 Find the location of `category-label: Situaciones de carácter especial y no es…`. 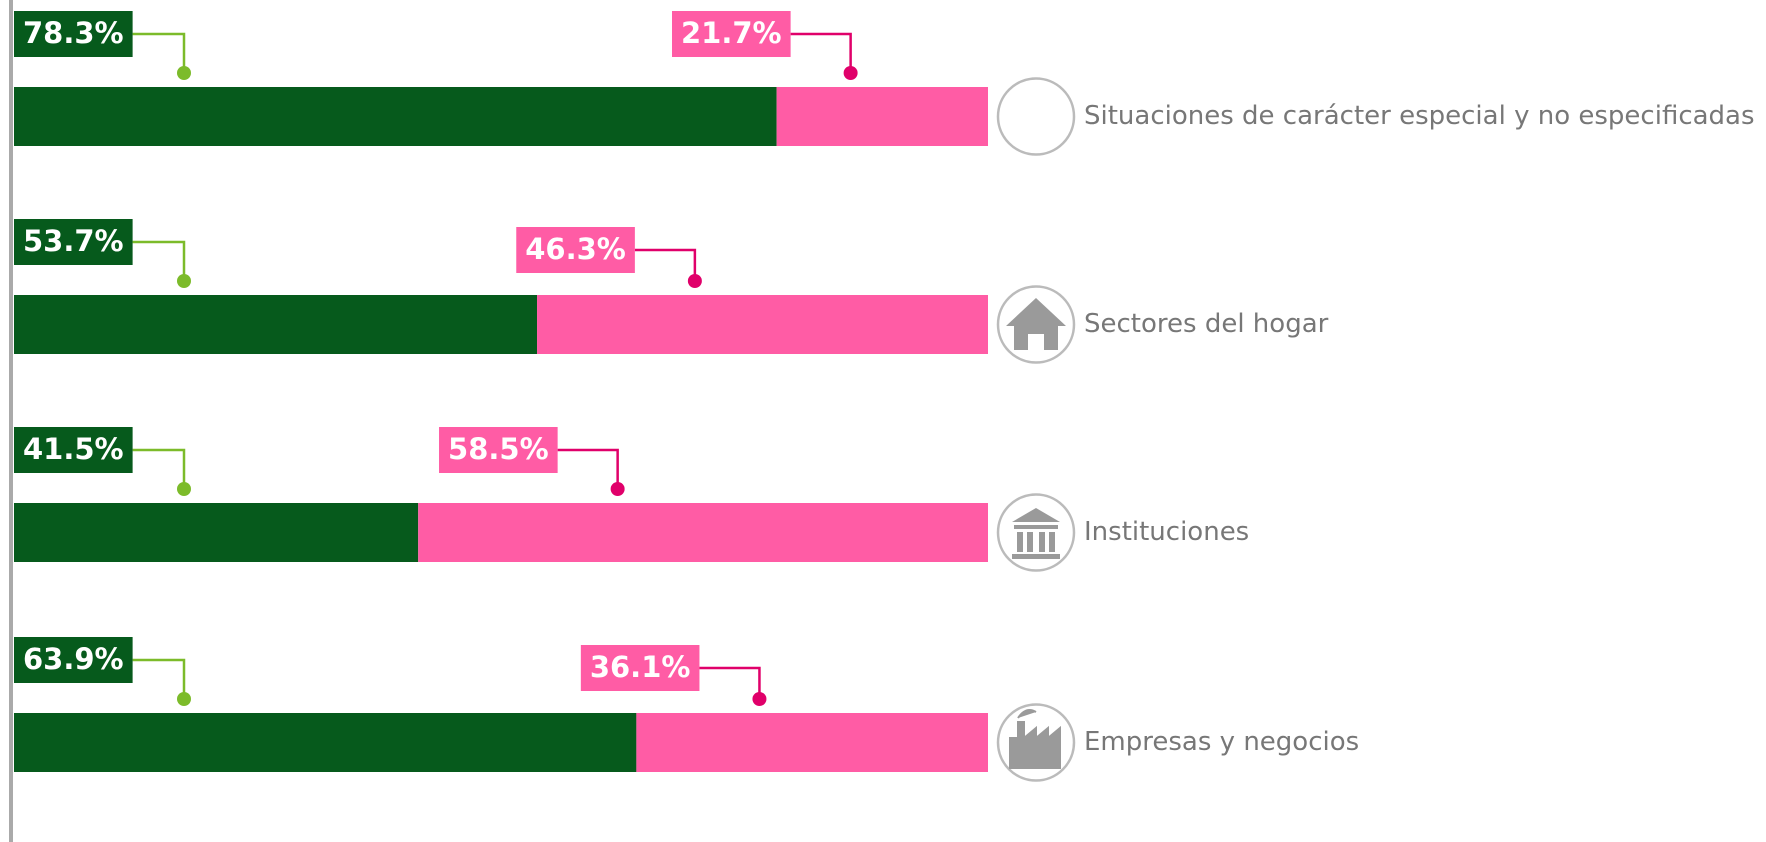

category-label: Situaciones de carácter especial y no es… is located at coordinates (1419, 116).